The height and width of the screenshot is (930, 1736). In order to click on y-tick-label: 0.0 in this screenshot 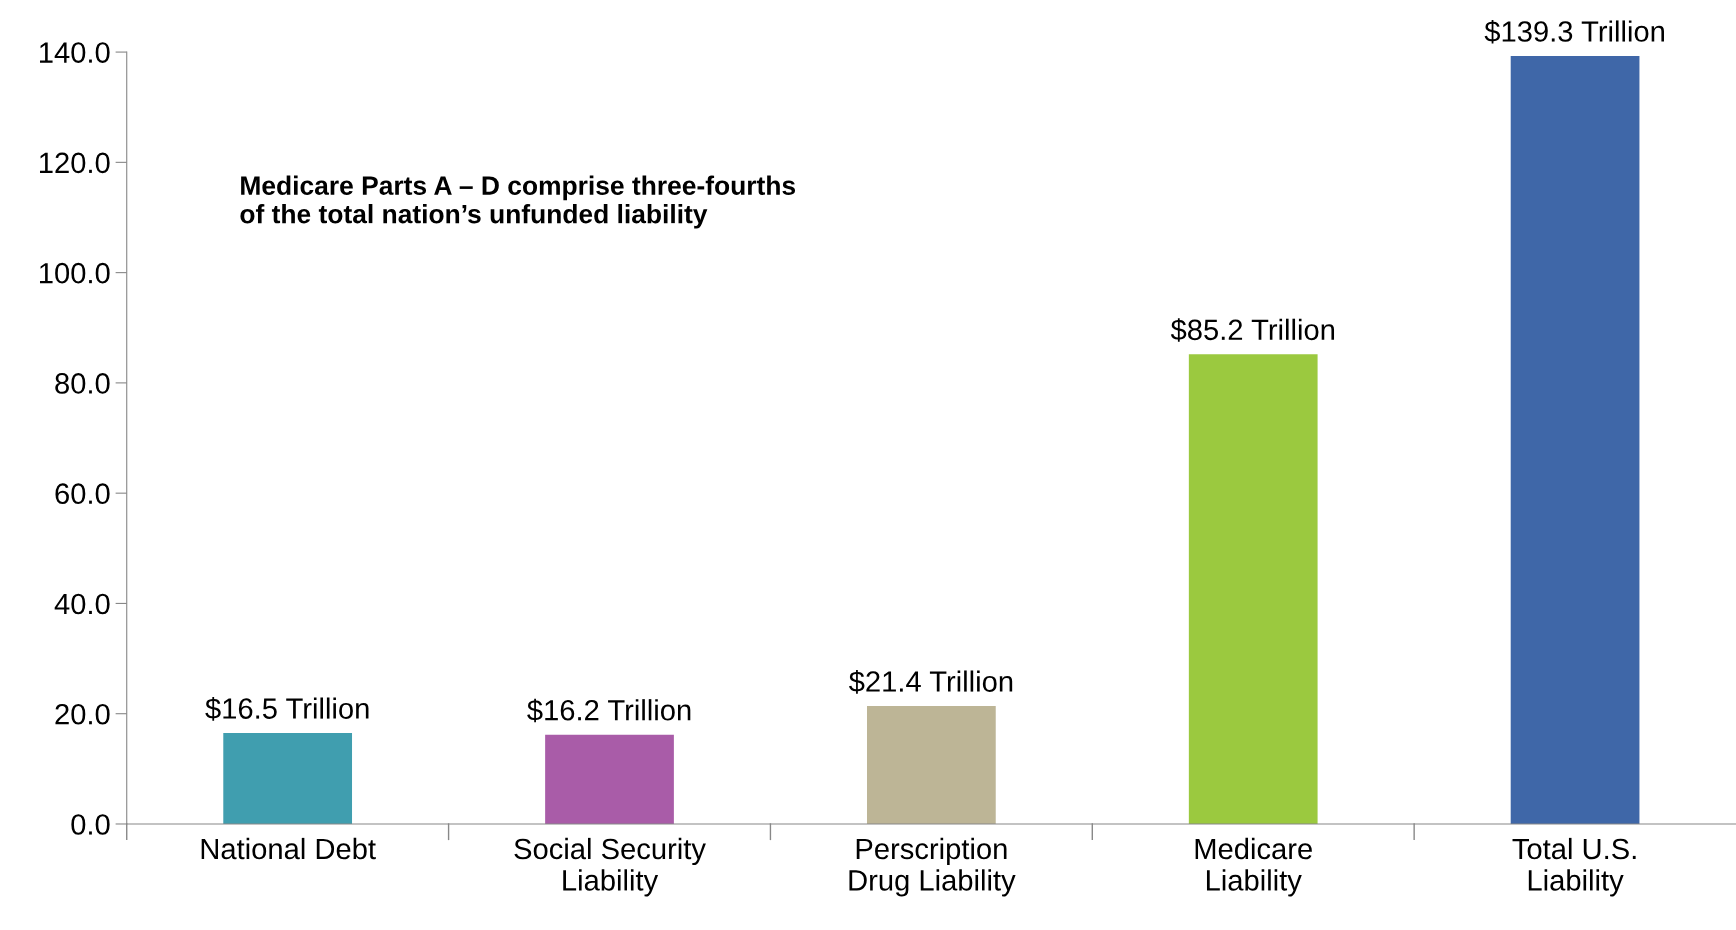, I will do `click(90, 824)`.